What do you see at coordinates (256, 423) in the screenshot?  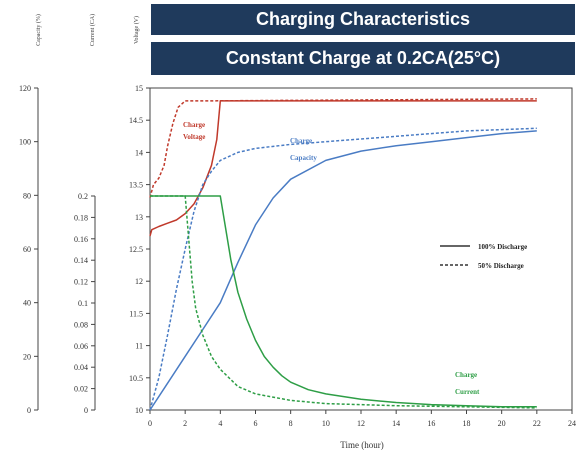 I see `x-tick-label: 6` at bounding box center [256, 423].